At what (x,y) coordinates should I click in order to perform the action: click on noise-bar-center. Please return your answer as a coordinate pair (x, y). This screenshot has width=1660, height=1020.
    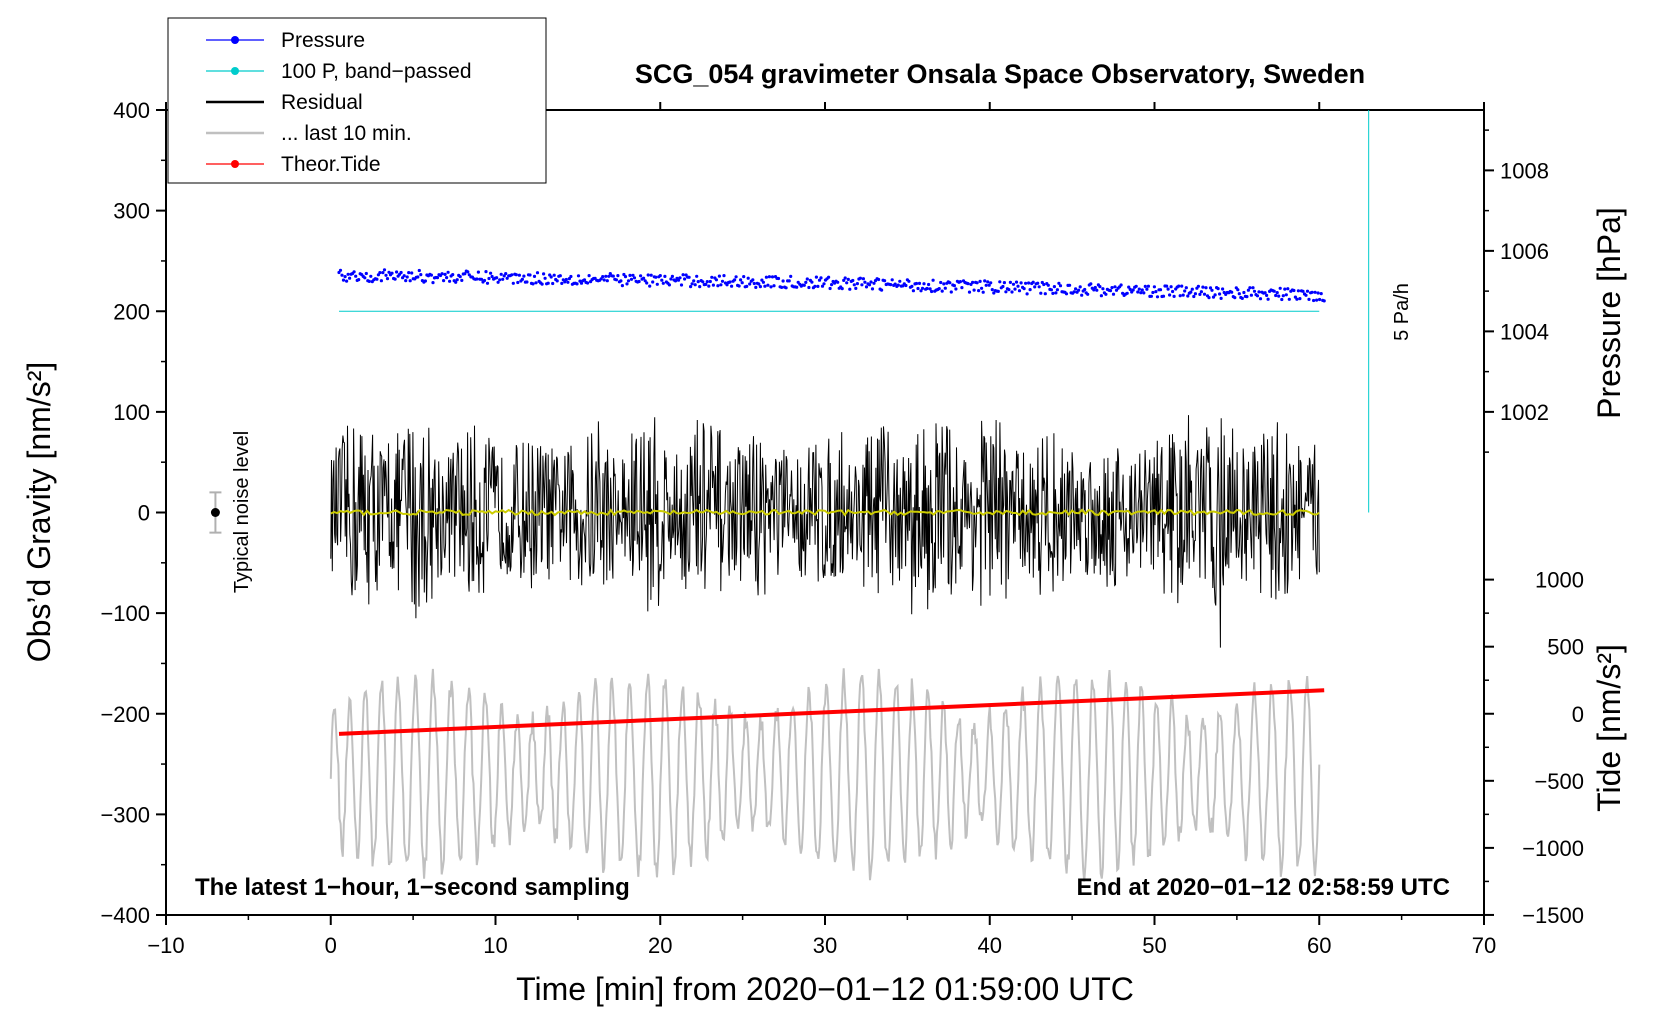
    Looking at the image, I should click on (215, 512).